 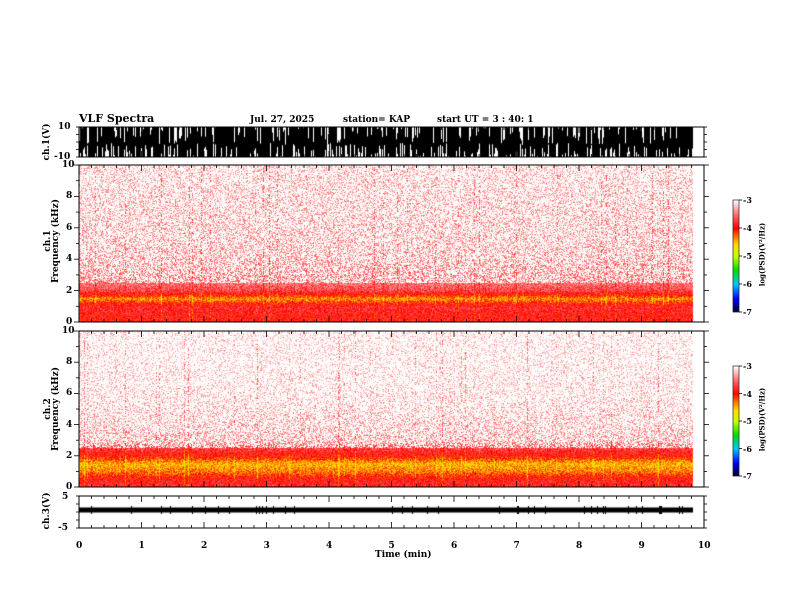 I want to click on x-tick-label: 1, so click(x=141, y=546).